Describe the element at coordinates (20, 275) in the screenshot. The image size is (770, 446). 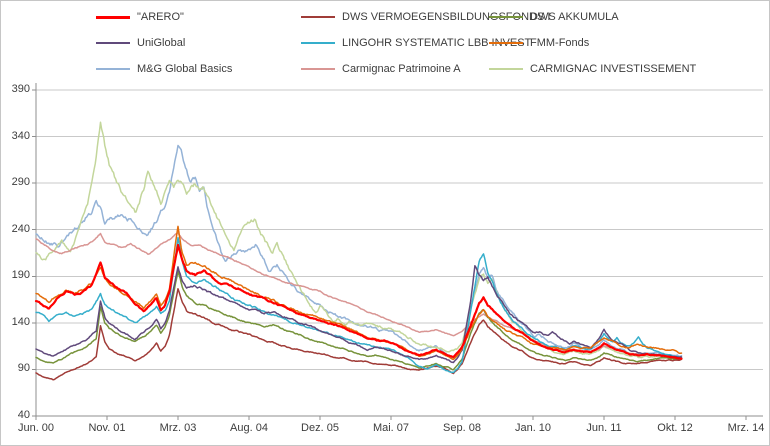
I see `y-axis-tick-label: 190` at that location.